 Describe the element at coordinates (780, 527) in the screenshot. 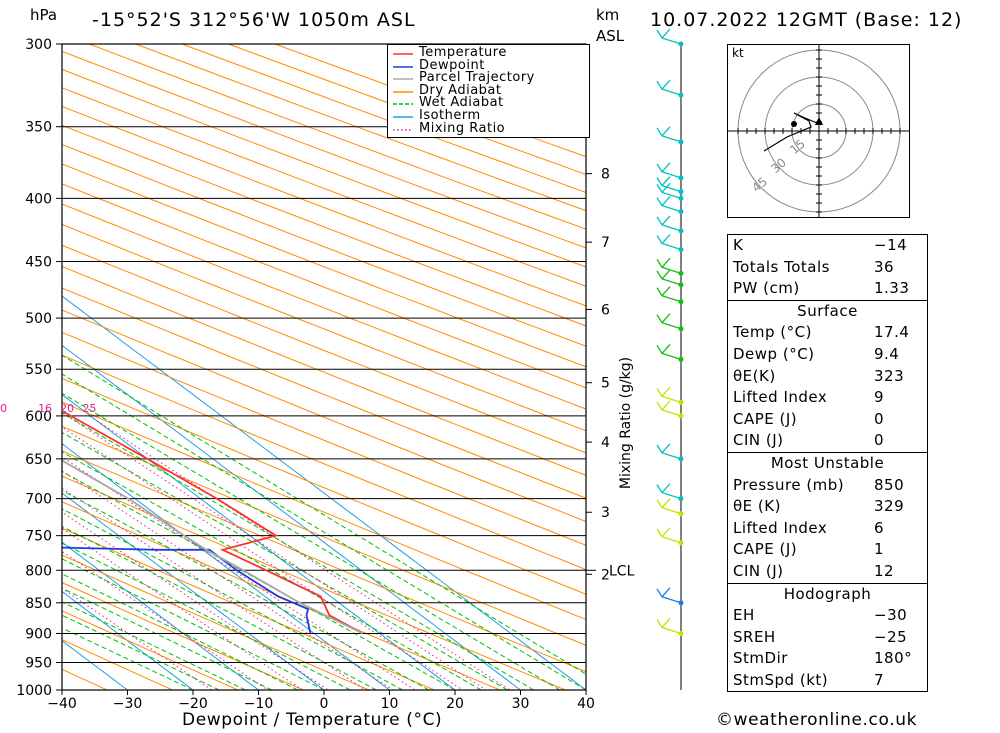

I see `most-unstable-key: Lifted Index` at that location.